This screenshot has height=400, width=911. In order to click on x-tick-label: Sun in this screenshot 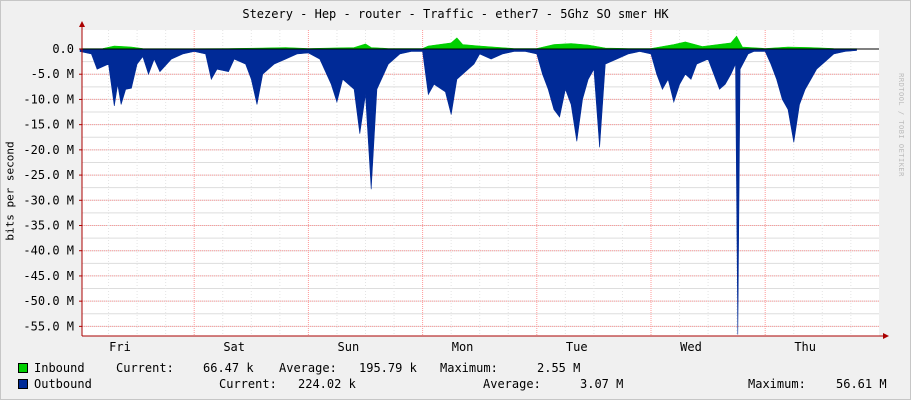, I will do `click(349, 347)`.